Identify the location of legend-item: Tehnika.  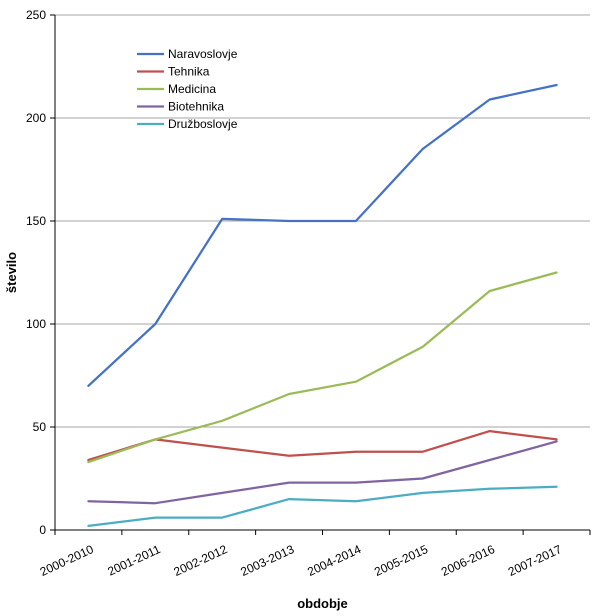
(173, 72).